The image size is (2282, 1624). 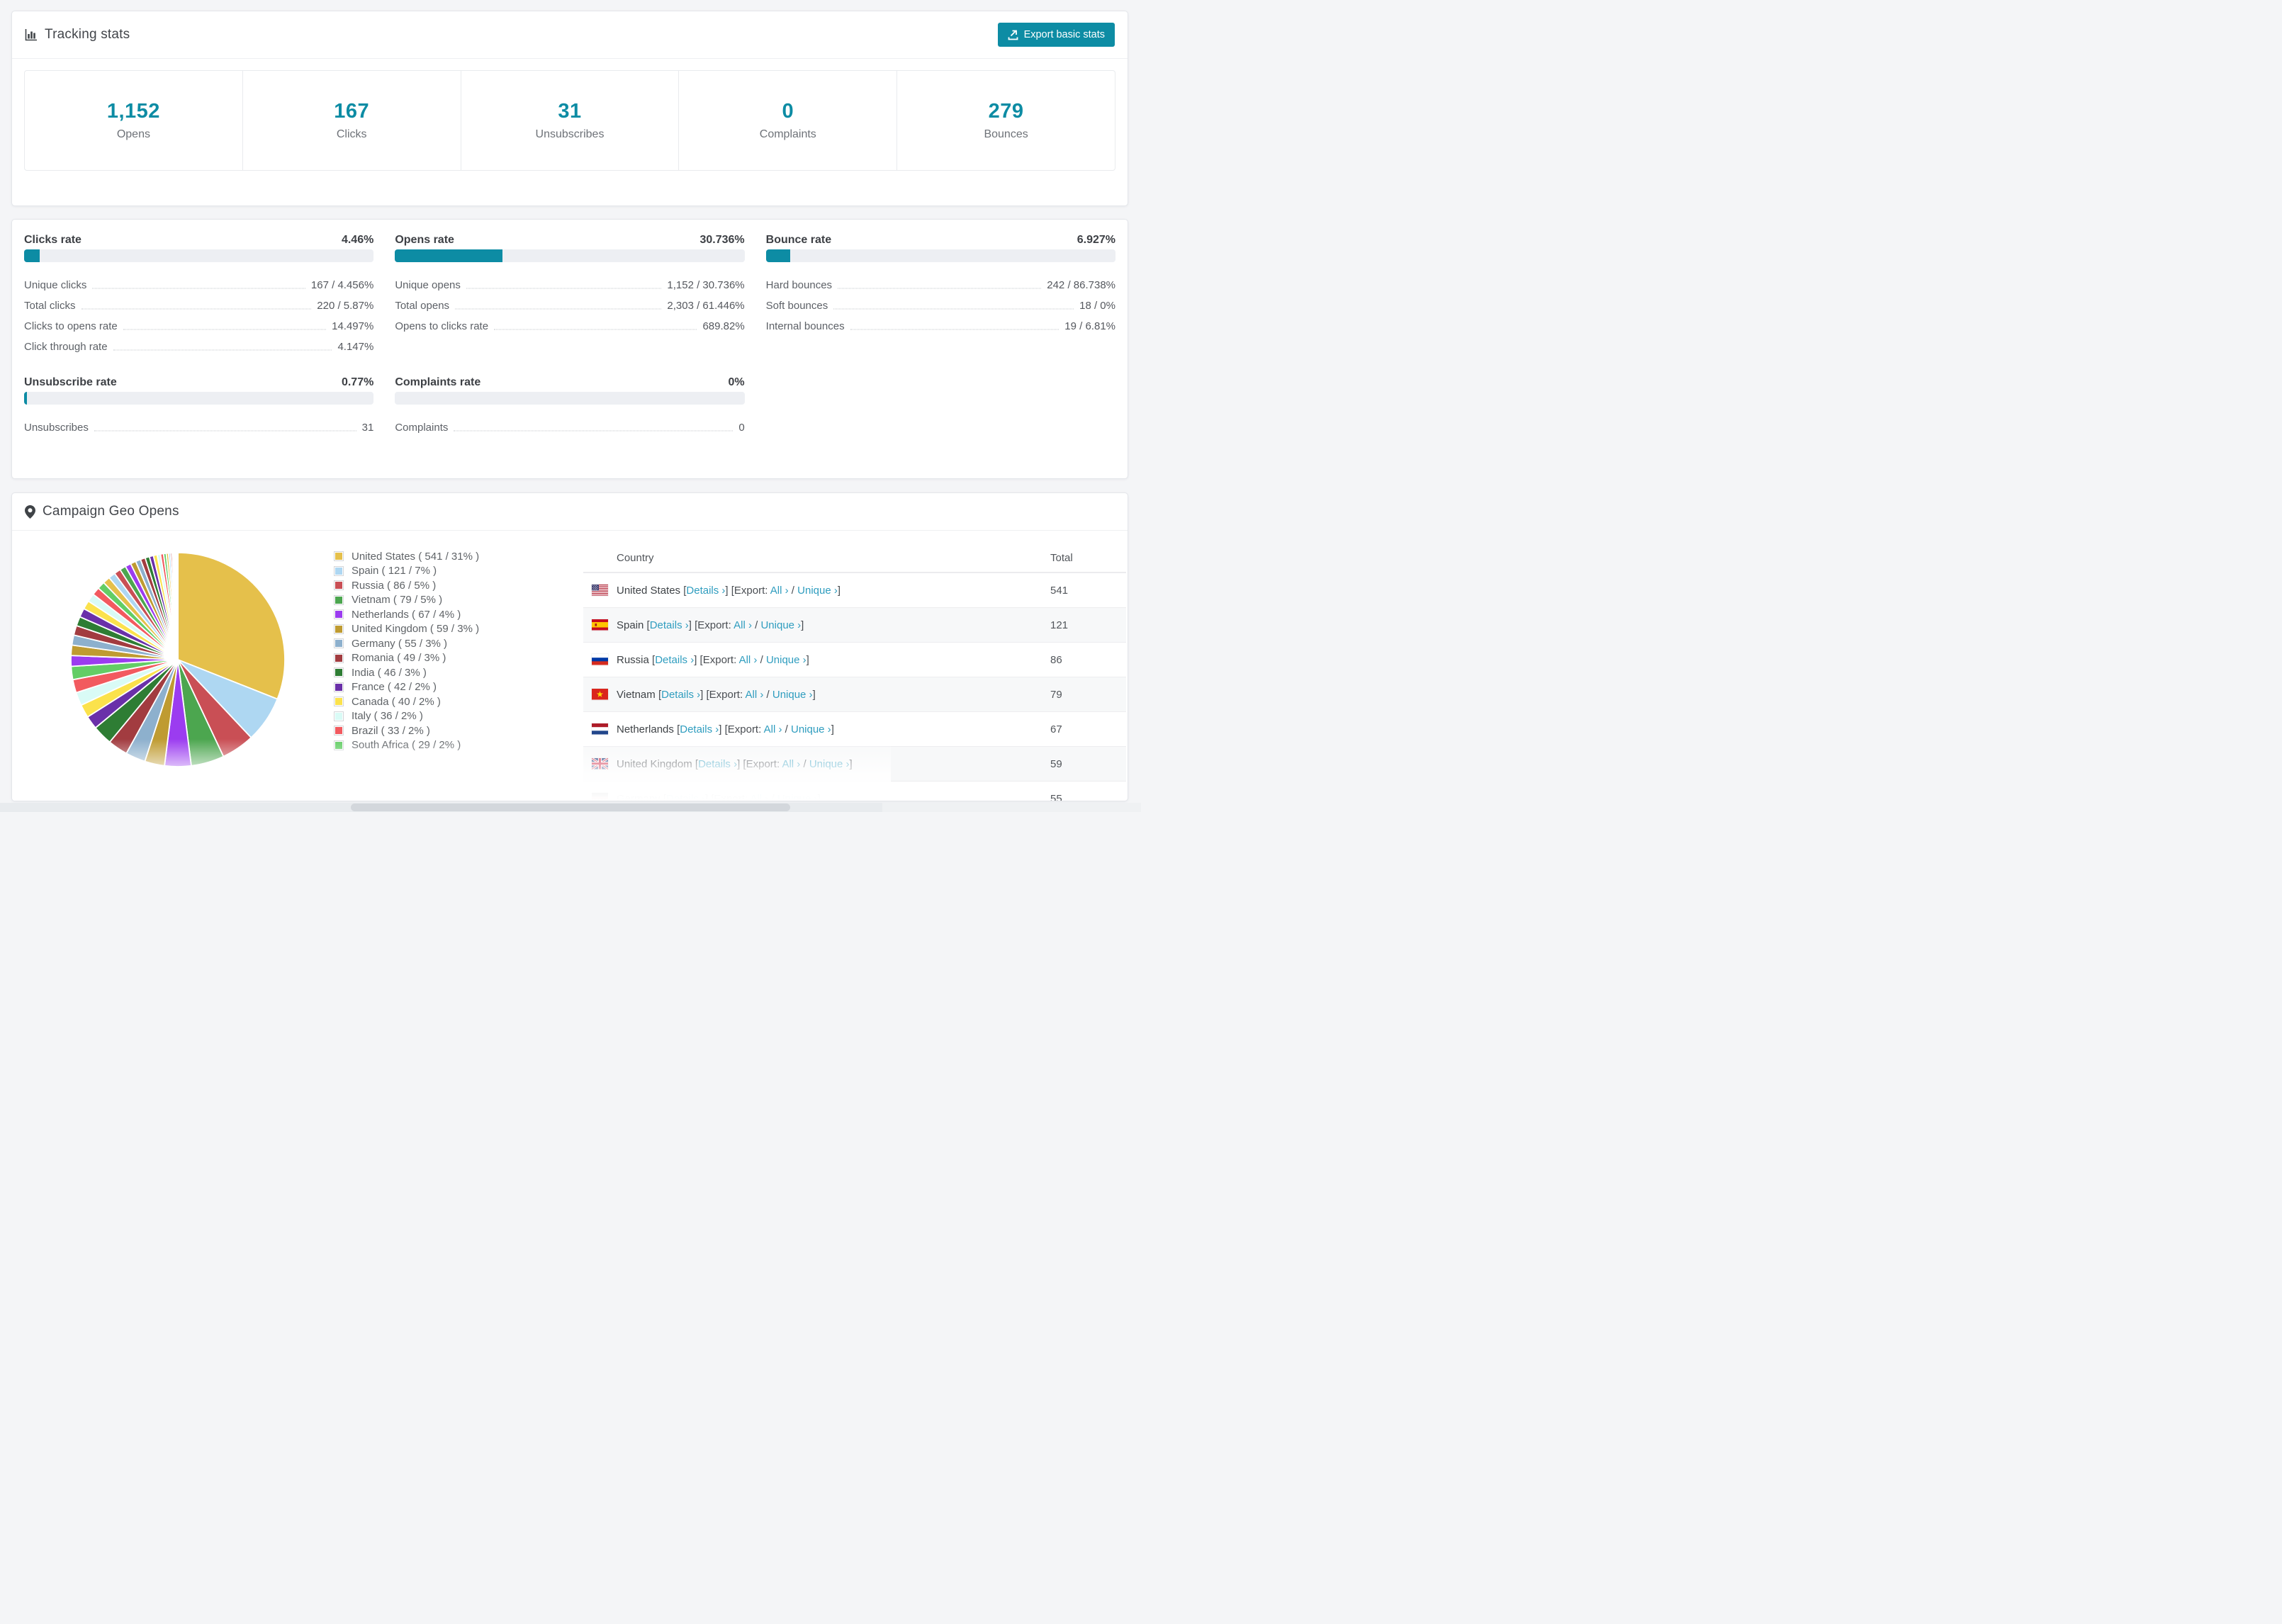 What do you see at coordinates (600, 729) in the screenshot?
I see `flag-icon-nl` at bounding box center [600, 729].